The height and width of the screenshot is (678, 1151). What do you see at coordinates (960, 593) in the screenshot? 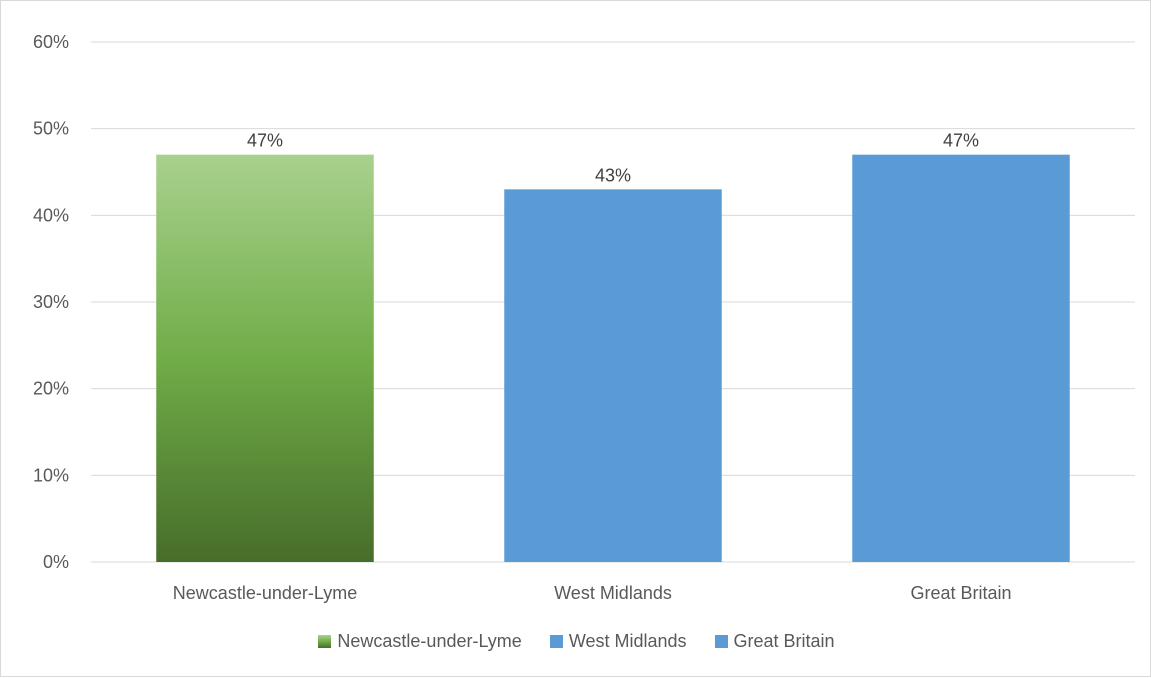
I see `x-category-label: Great Britain` at bounding box center [960, 593].